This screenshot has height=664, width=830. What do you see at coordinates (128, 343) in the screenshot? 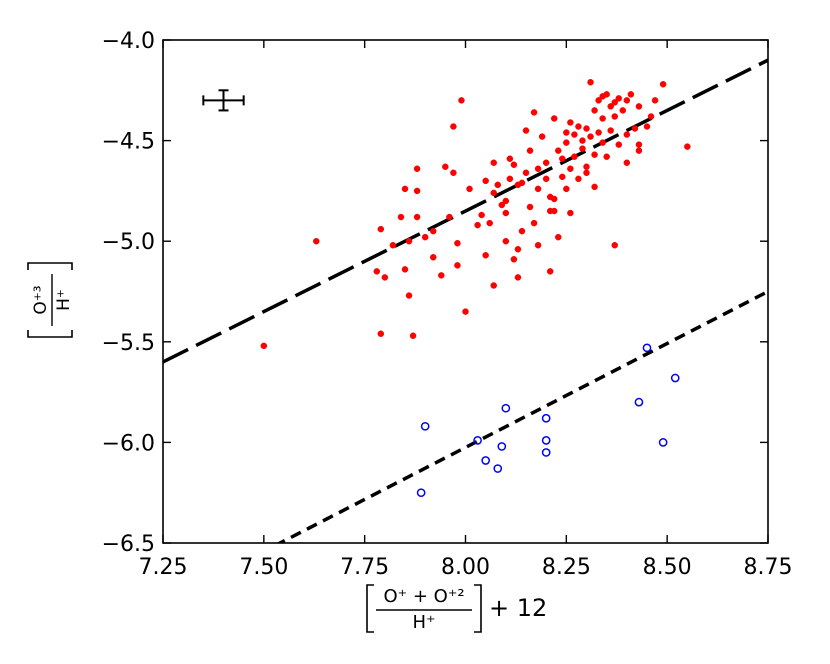
I see `y-tick-label: −5.5` at bounding box center [128, 343].